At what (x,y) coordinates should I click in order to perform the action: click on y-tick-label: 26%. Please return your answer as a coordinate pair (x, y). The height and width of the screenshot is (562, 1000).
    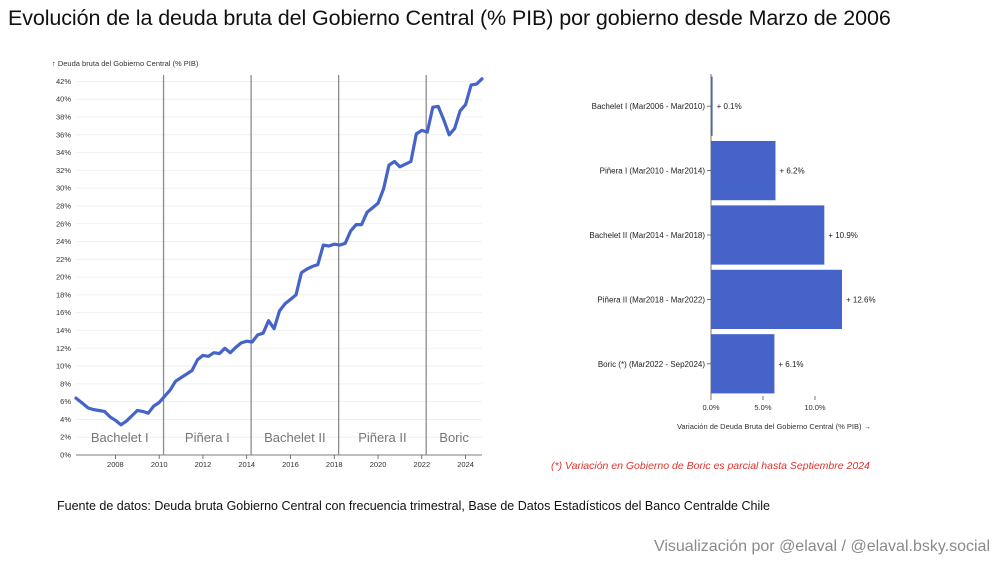
    Looking at the image, I should click on (63, 223).